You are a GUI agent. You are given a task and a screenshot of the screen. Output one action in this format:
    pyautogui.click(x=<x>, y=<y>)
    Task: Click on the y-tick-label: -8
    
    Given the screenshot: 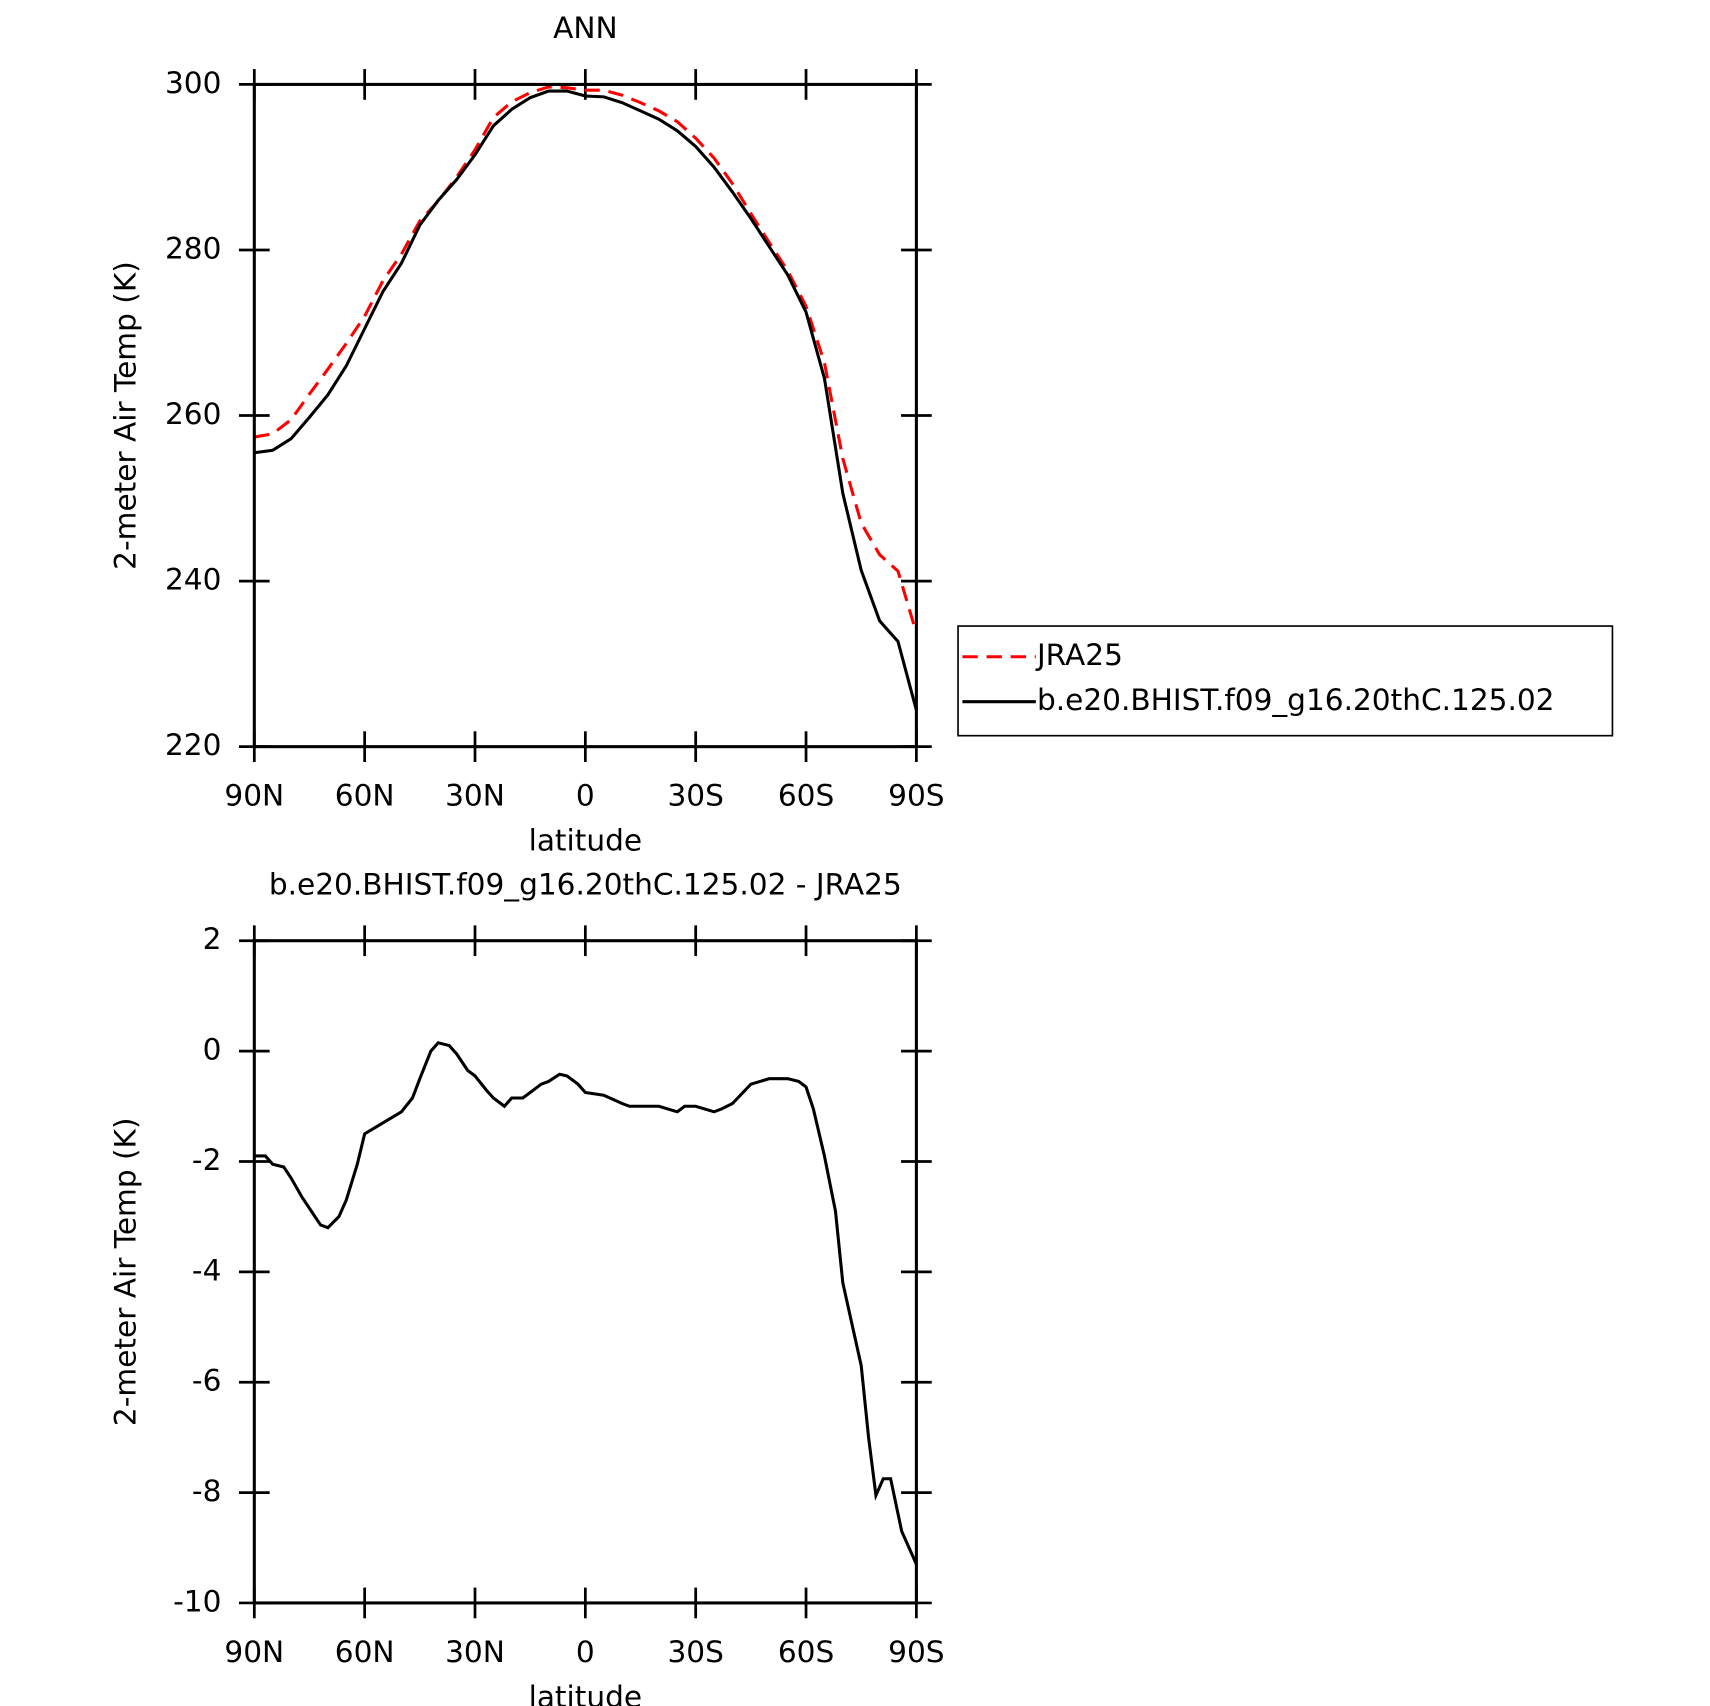 What is the action you would take?
    pyautogui.click(x=206, y=1491)
    